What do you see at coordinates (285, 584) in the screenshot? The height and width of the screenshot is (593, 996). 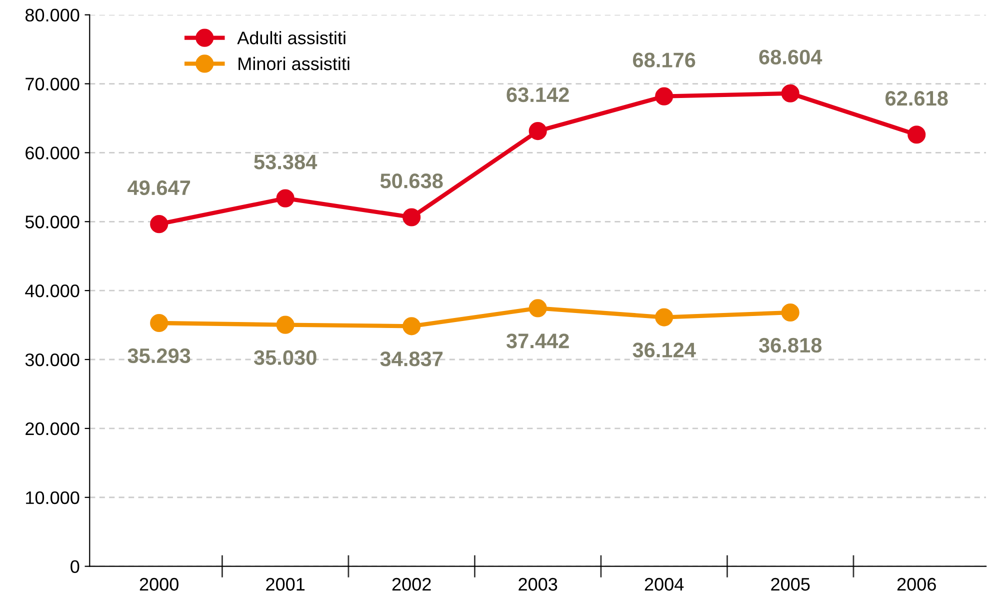 I see `x-tick-label: 2001` at bounding box center [285, 584].